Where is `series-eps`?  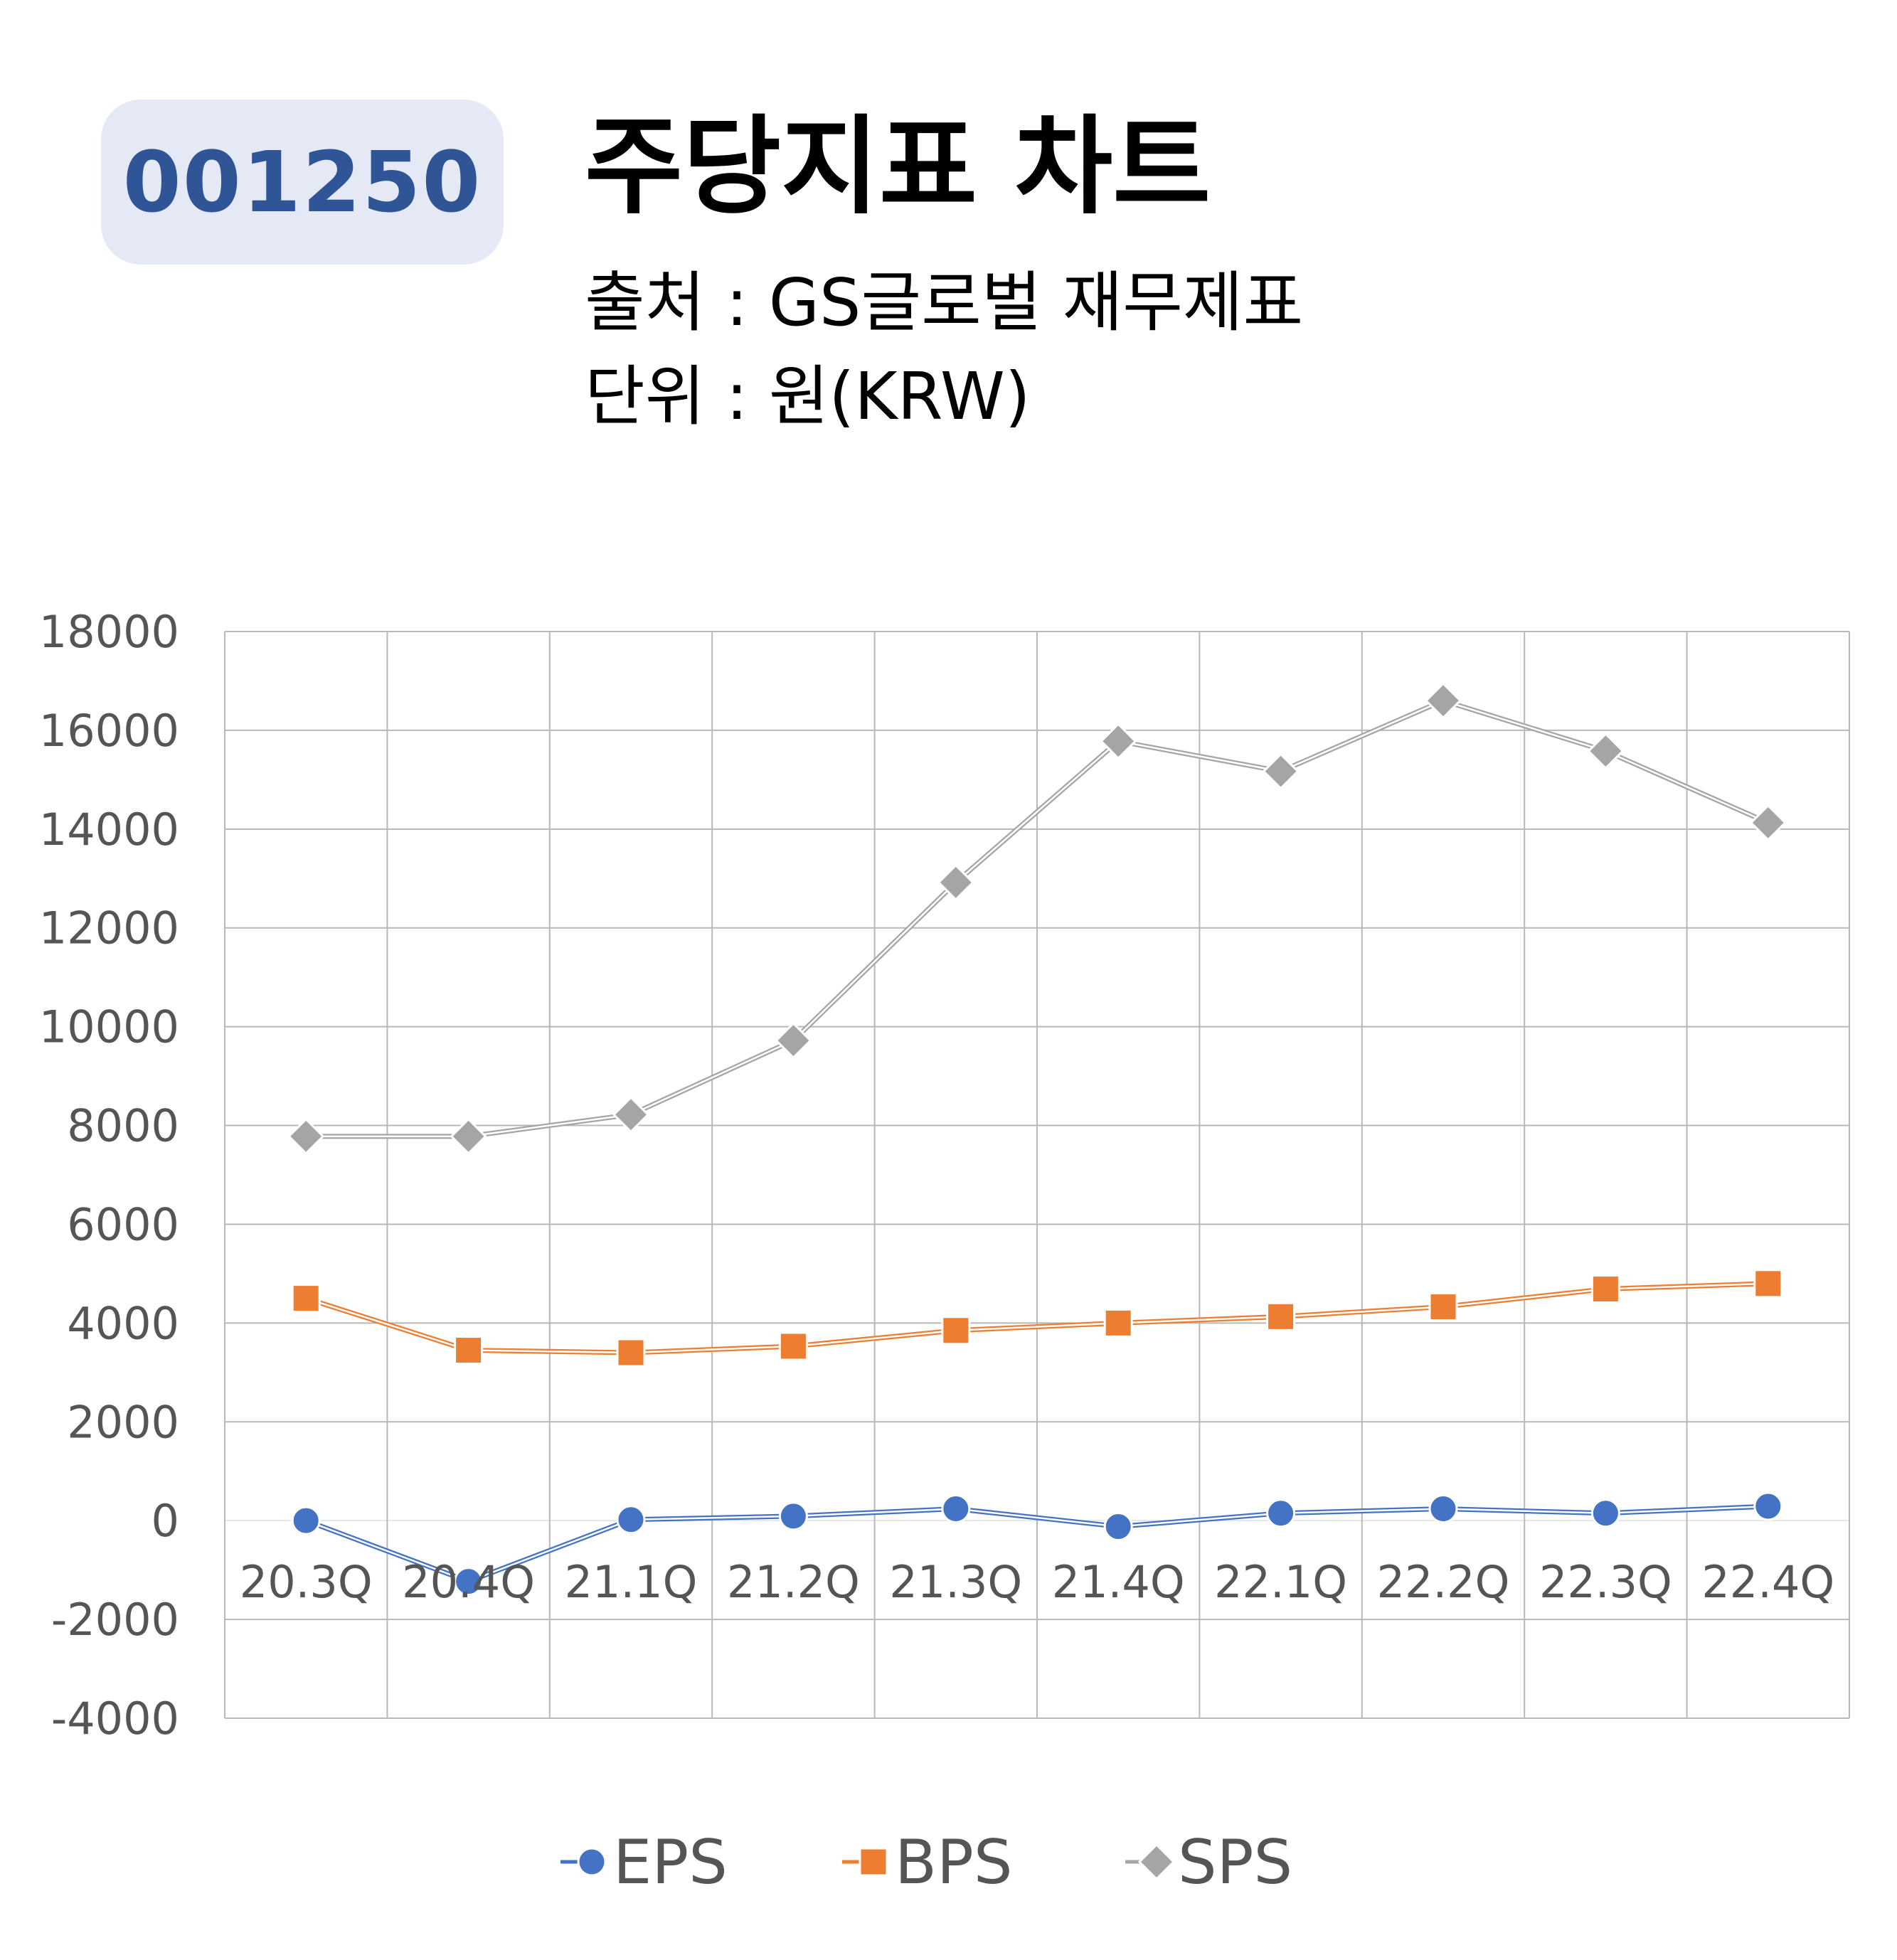 series-eps is located at coordinates (1037, 1544).